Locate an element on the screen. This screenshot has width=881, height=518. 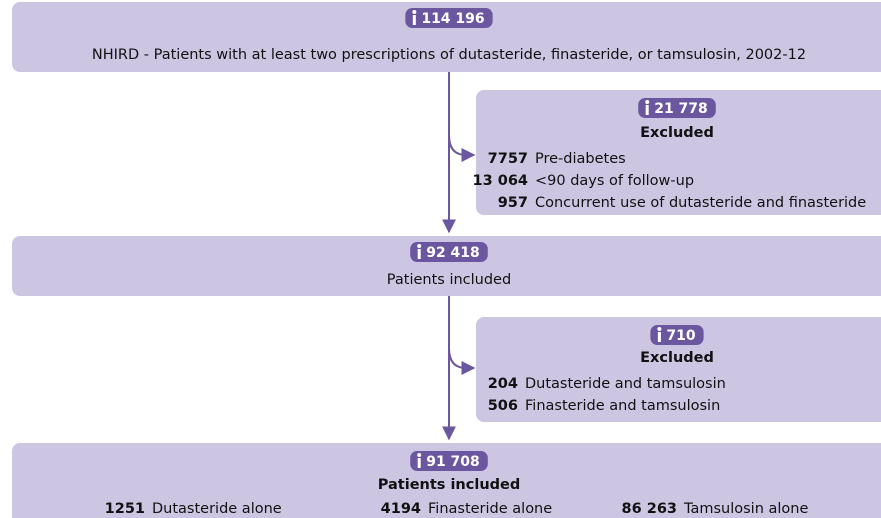
item-count: 86 263 is located at coordinates (650, 509).